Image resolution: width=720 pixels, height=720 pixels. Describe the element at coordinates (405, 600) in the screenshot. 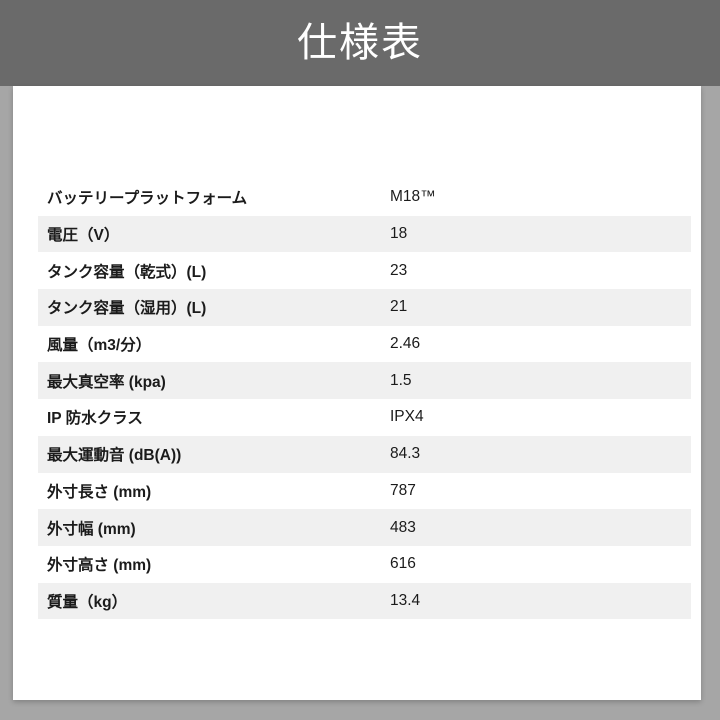

I see `spec-value: 13.4` at that location.